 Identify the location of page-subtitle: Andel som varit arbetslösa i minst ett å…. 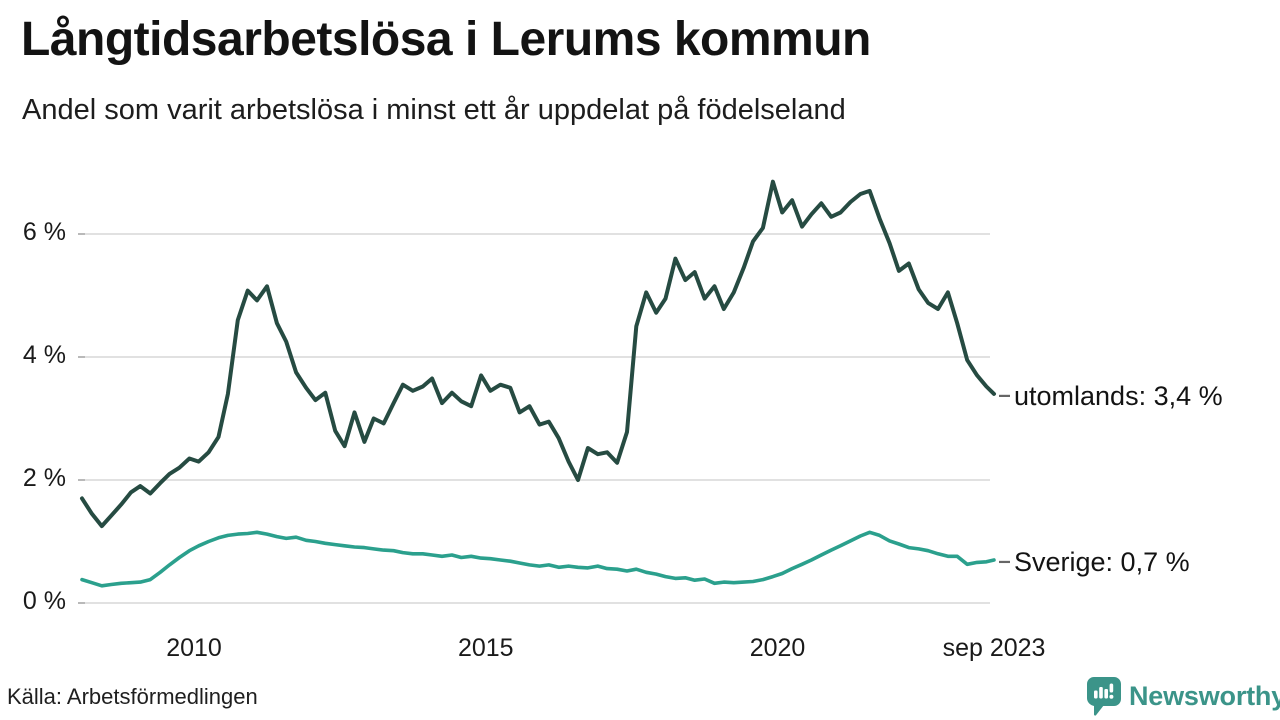
(434, 110).